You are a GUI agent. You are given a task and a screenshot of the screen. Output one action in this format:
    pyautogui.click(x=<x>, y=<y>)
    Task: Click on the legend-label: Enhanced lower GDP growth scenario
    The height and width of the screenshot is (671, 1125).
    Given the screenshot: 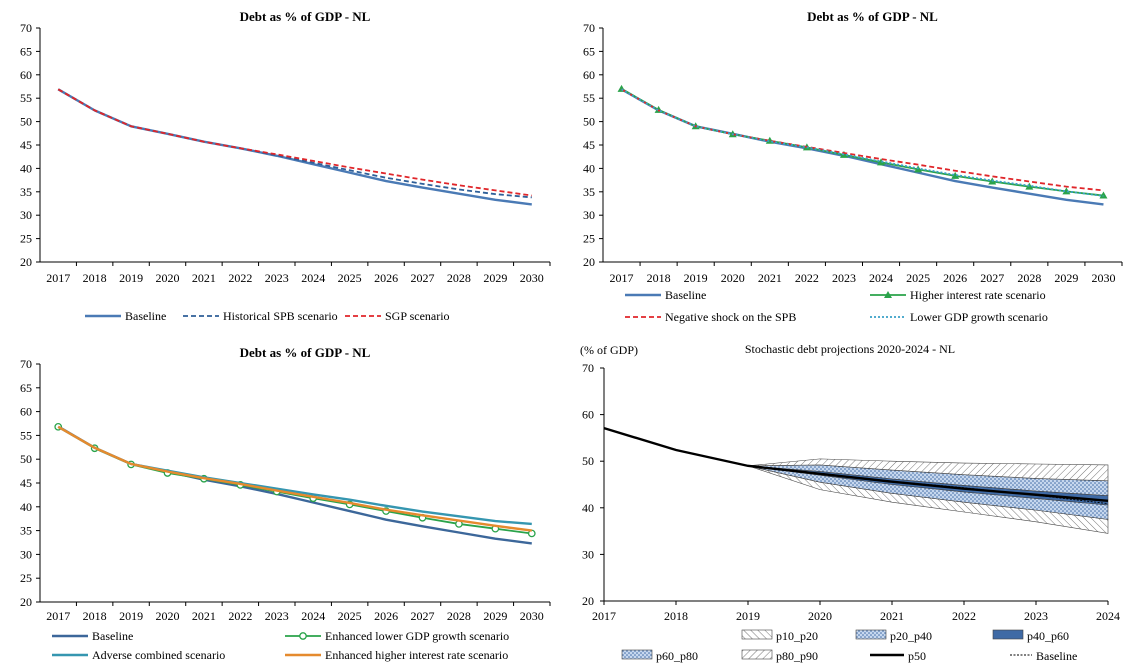 What is the action you would take?
    pyautogui.click(x=417, y=636)
    